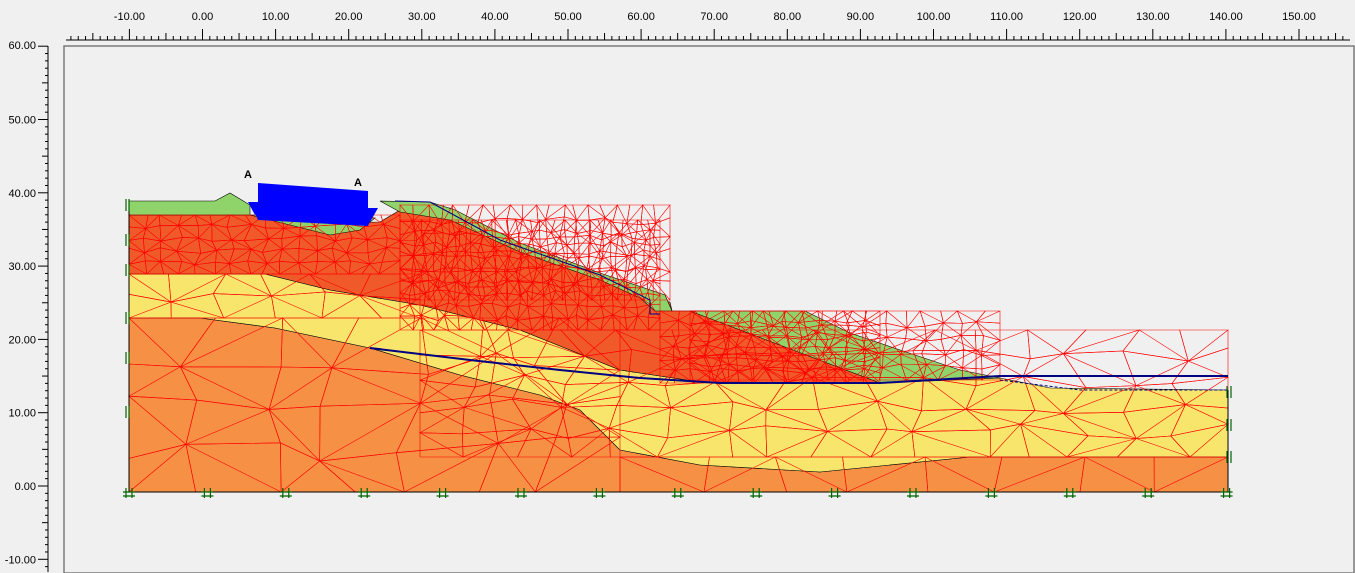 This screenshot has height=573, width=1355. Describe the element at coordinates (1226, 17) in the screenshot. I see `x-tick-label: 140.00` at that location.